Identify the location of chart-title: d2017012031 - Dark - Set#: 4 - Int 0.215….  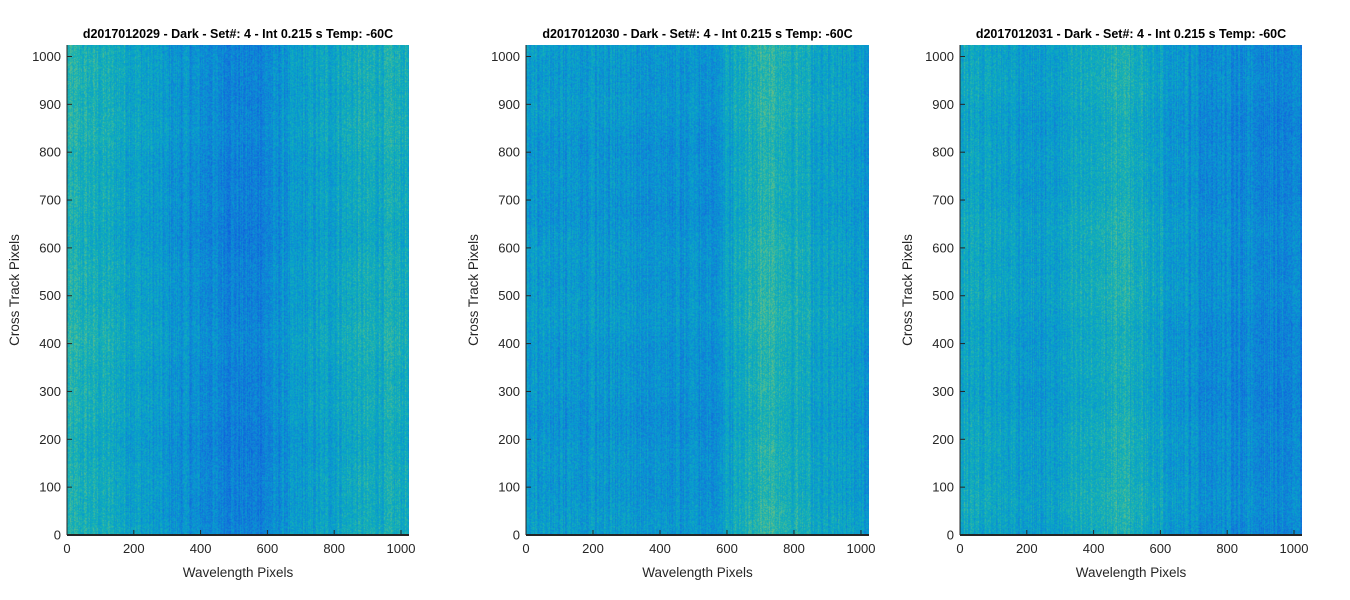
(1131, 34).